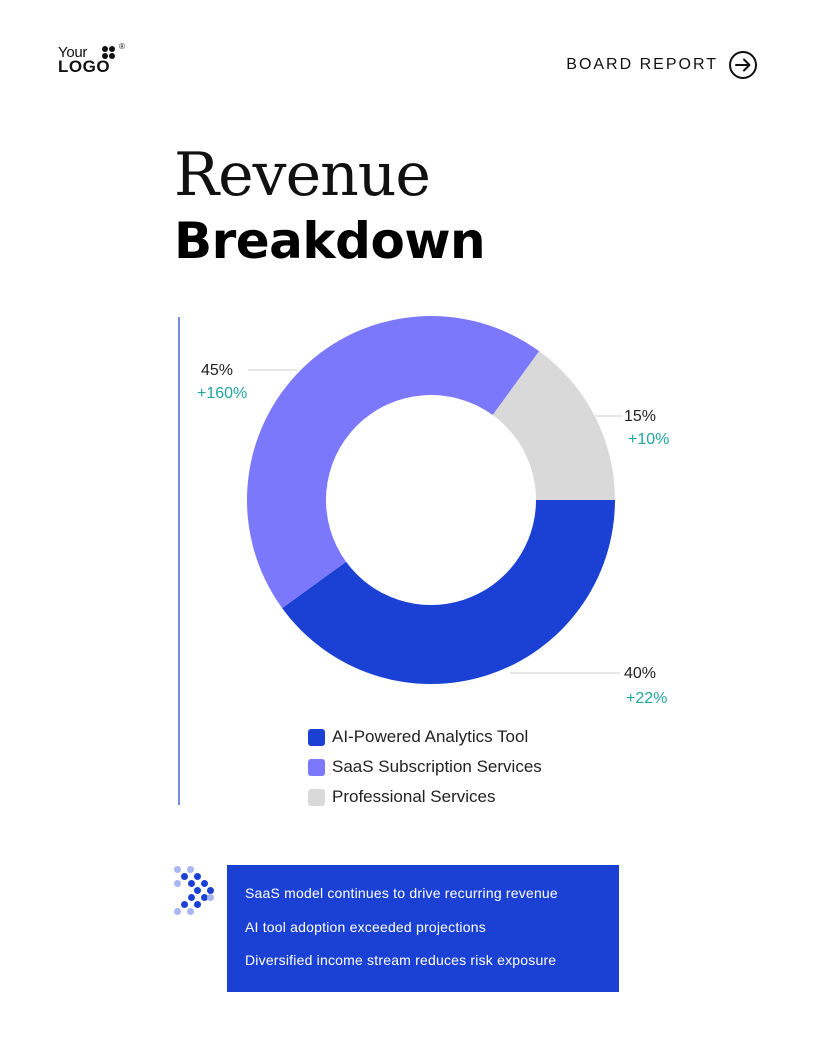 The width and height of the screenshot is (816, 1056). I want to click on legend-item-saas: SaaS Subscription Services, so click(425, 767).